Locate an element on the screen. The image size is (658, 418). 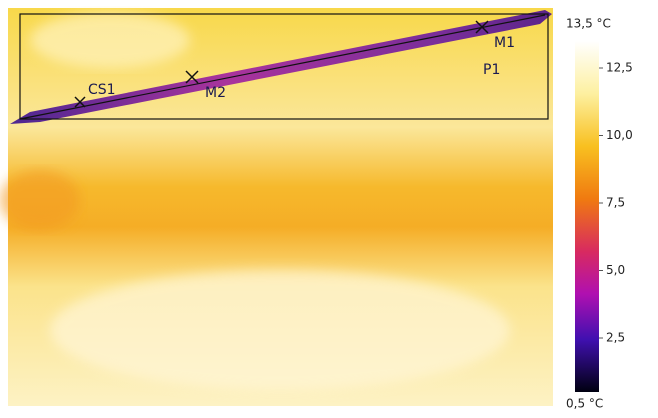
marker-crosses is located at coordinates (281, 64).